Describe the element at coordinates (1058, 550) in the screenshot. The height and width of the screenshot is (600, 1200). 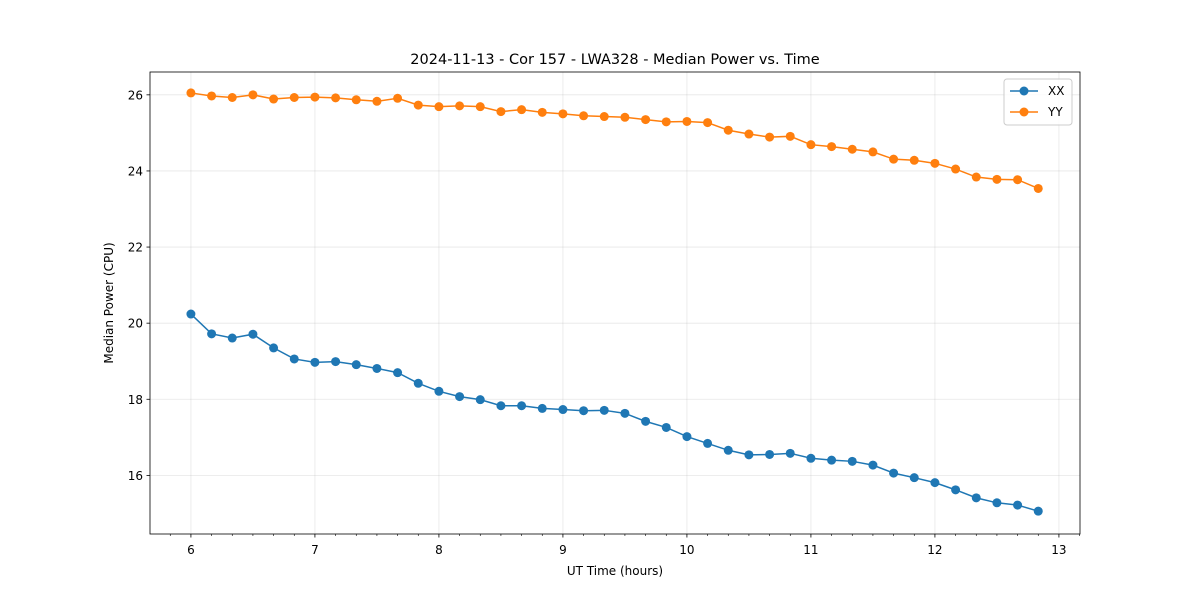
I see `x-tick-label: 13` at that location.